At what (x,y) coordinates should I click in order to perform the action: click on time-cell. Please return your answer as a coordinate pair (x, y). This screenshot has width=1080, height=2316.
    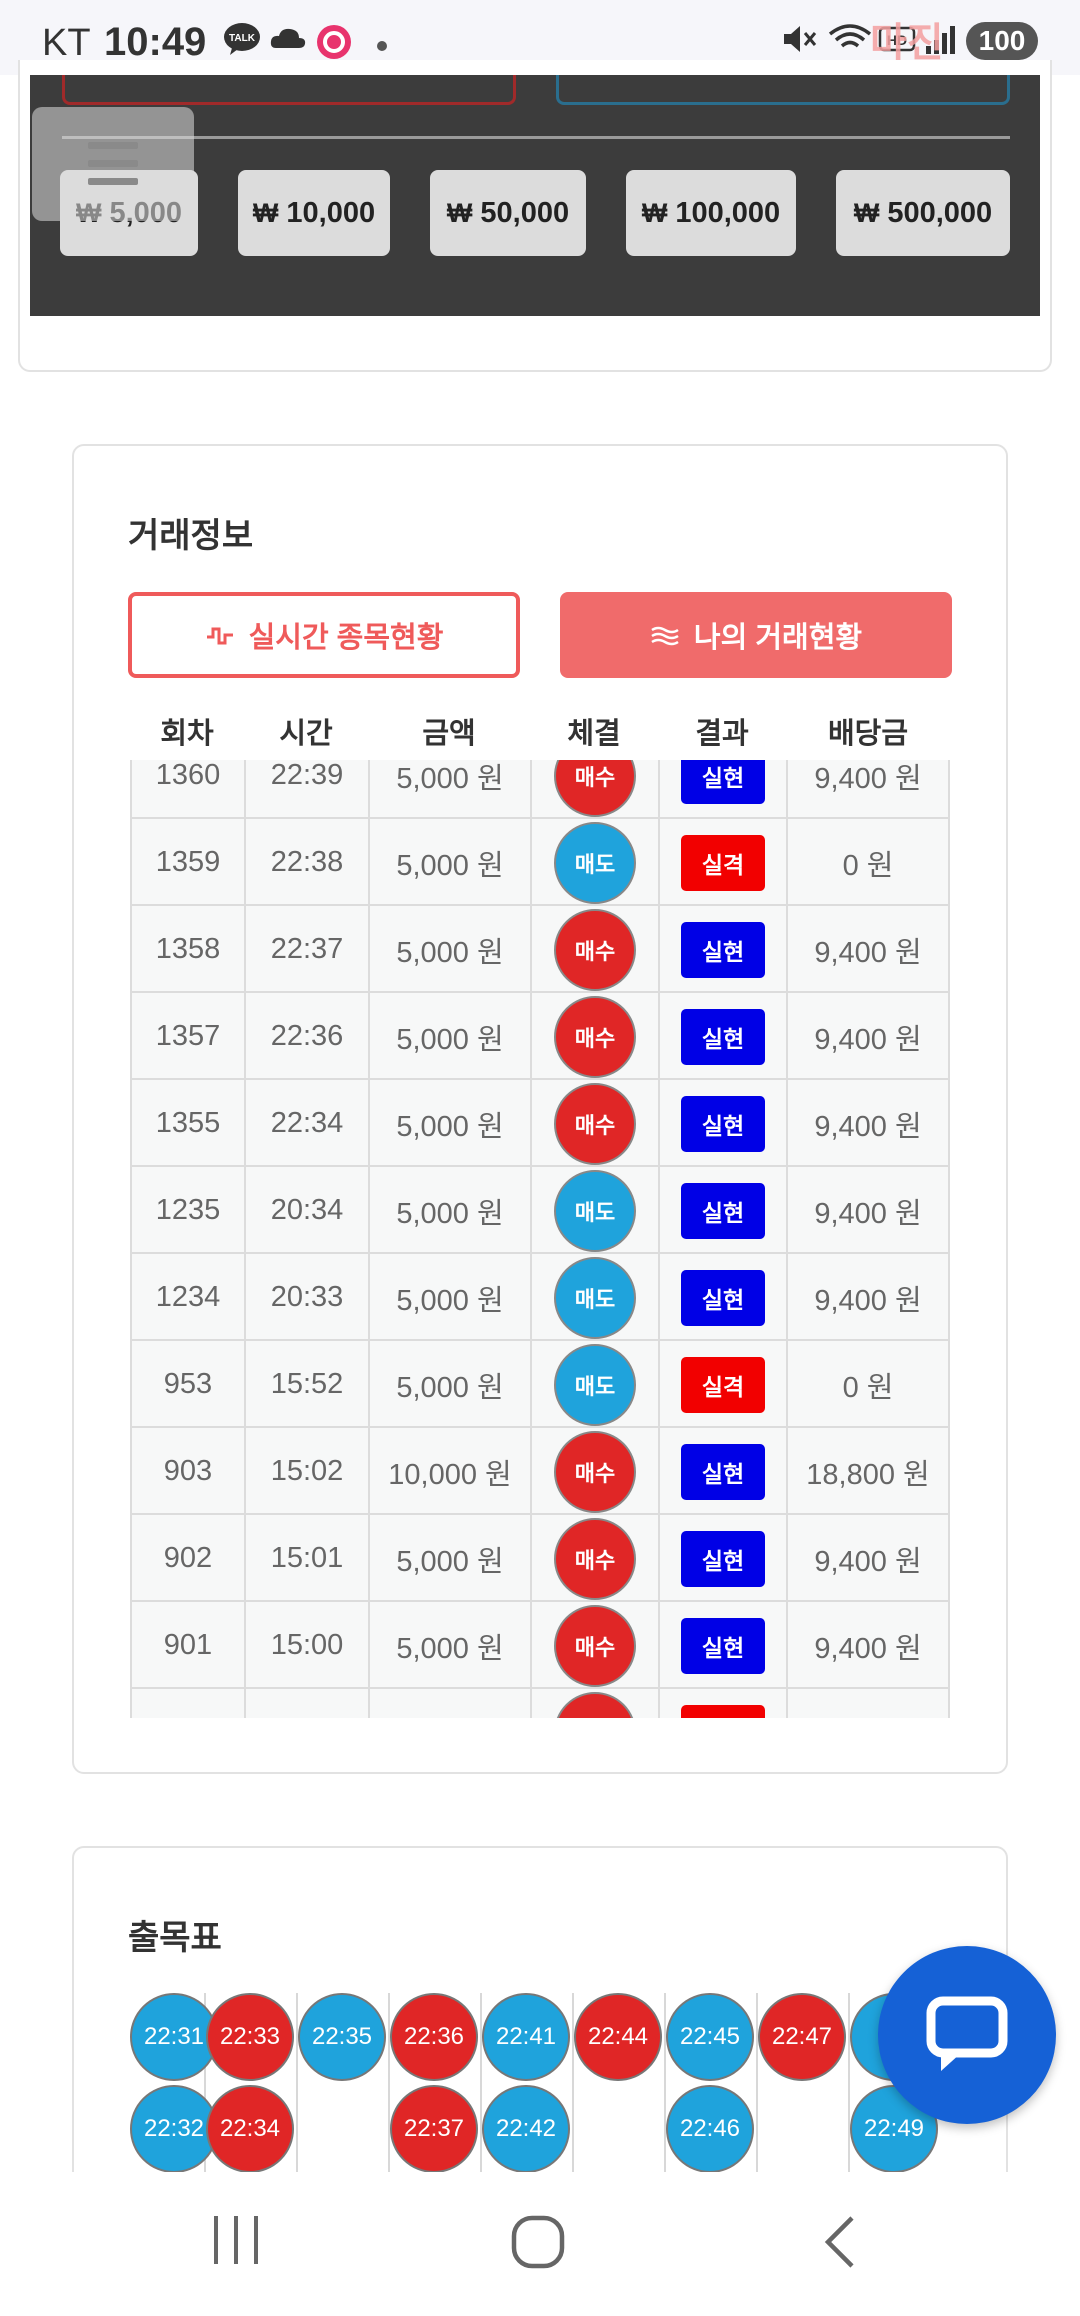
    Looking at the image, I should click on (306, 1703).